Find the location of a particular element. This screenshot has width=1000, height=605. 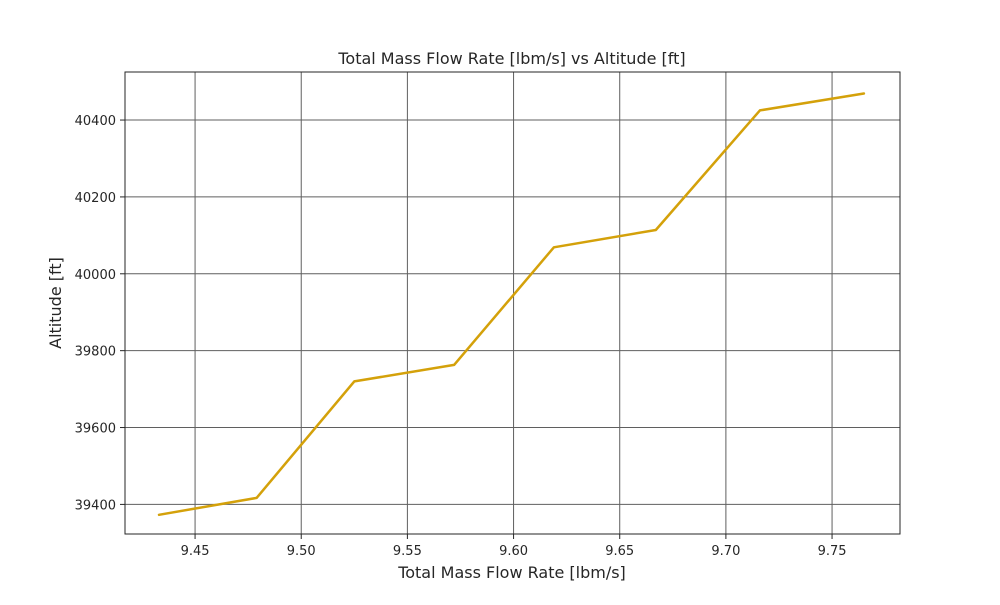

x-tick-label: 9.50 is located at coordinates (301, 551).